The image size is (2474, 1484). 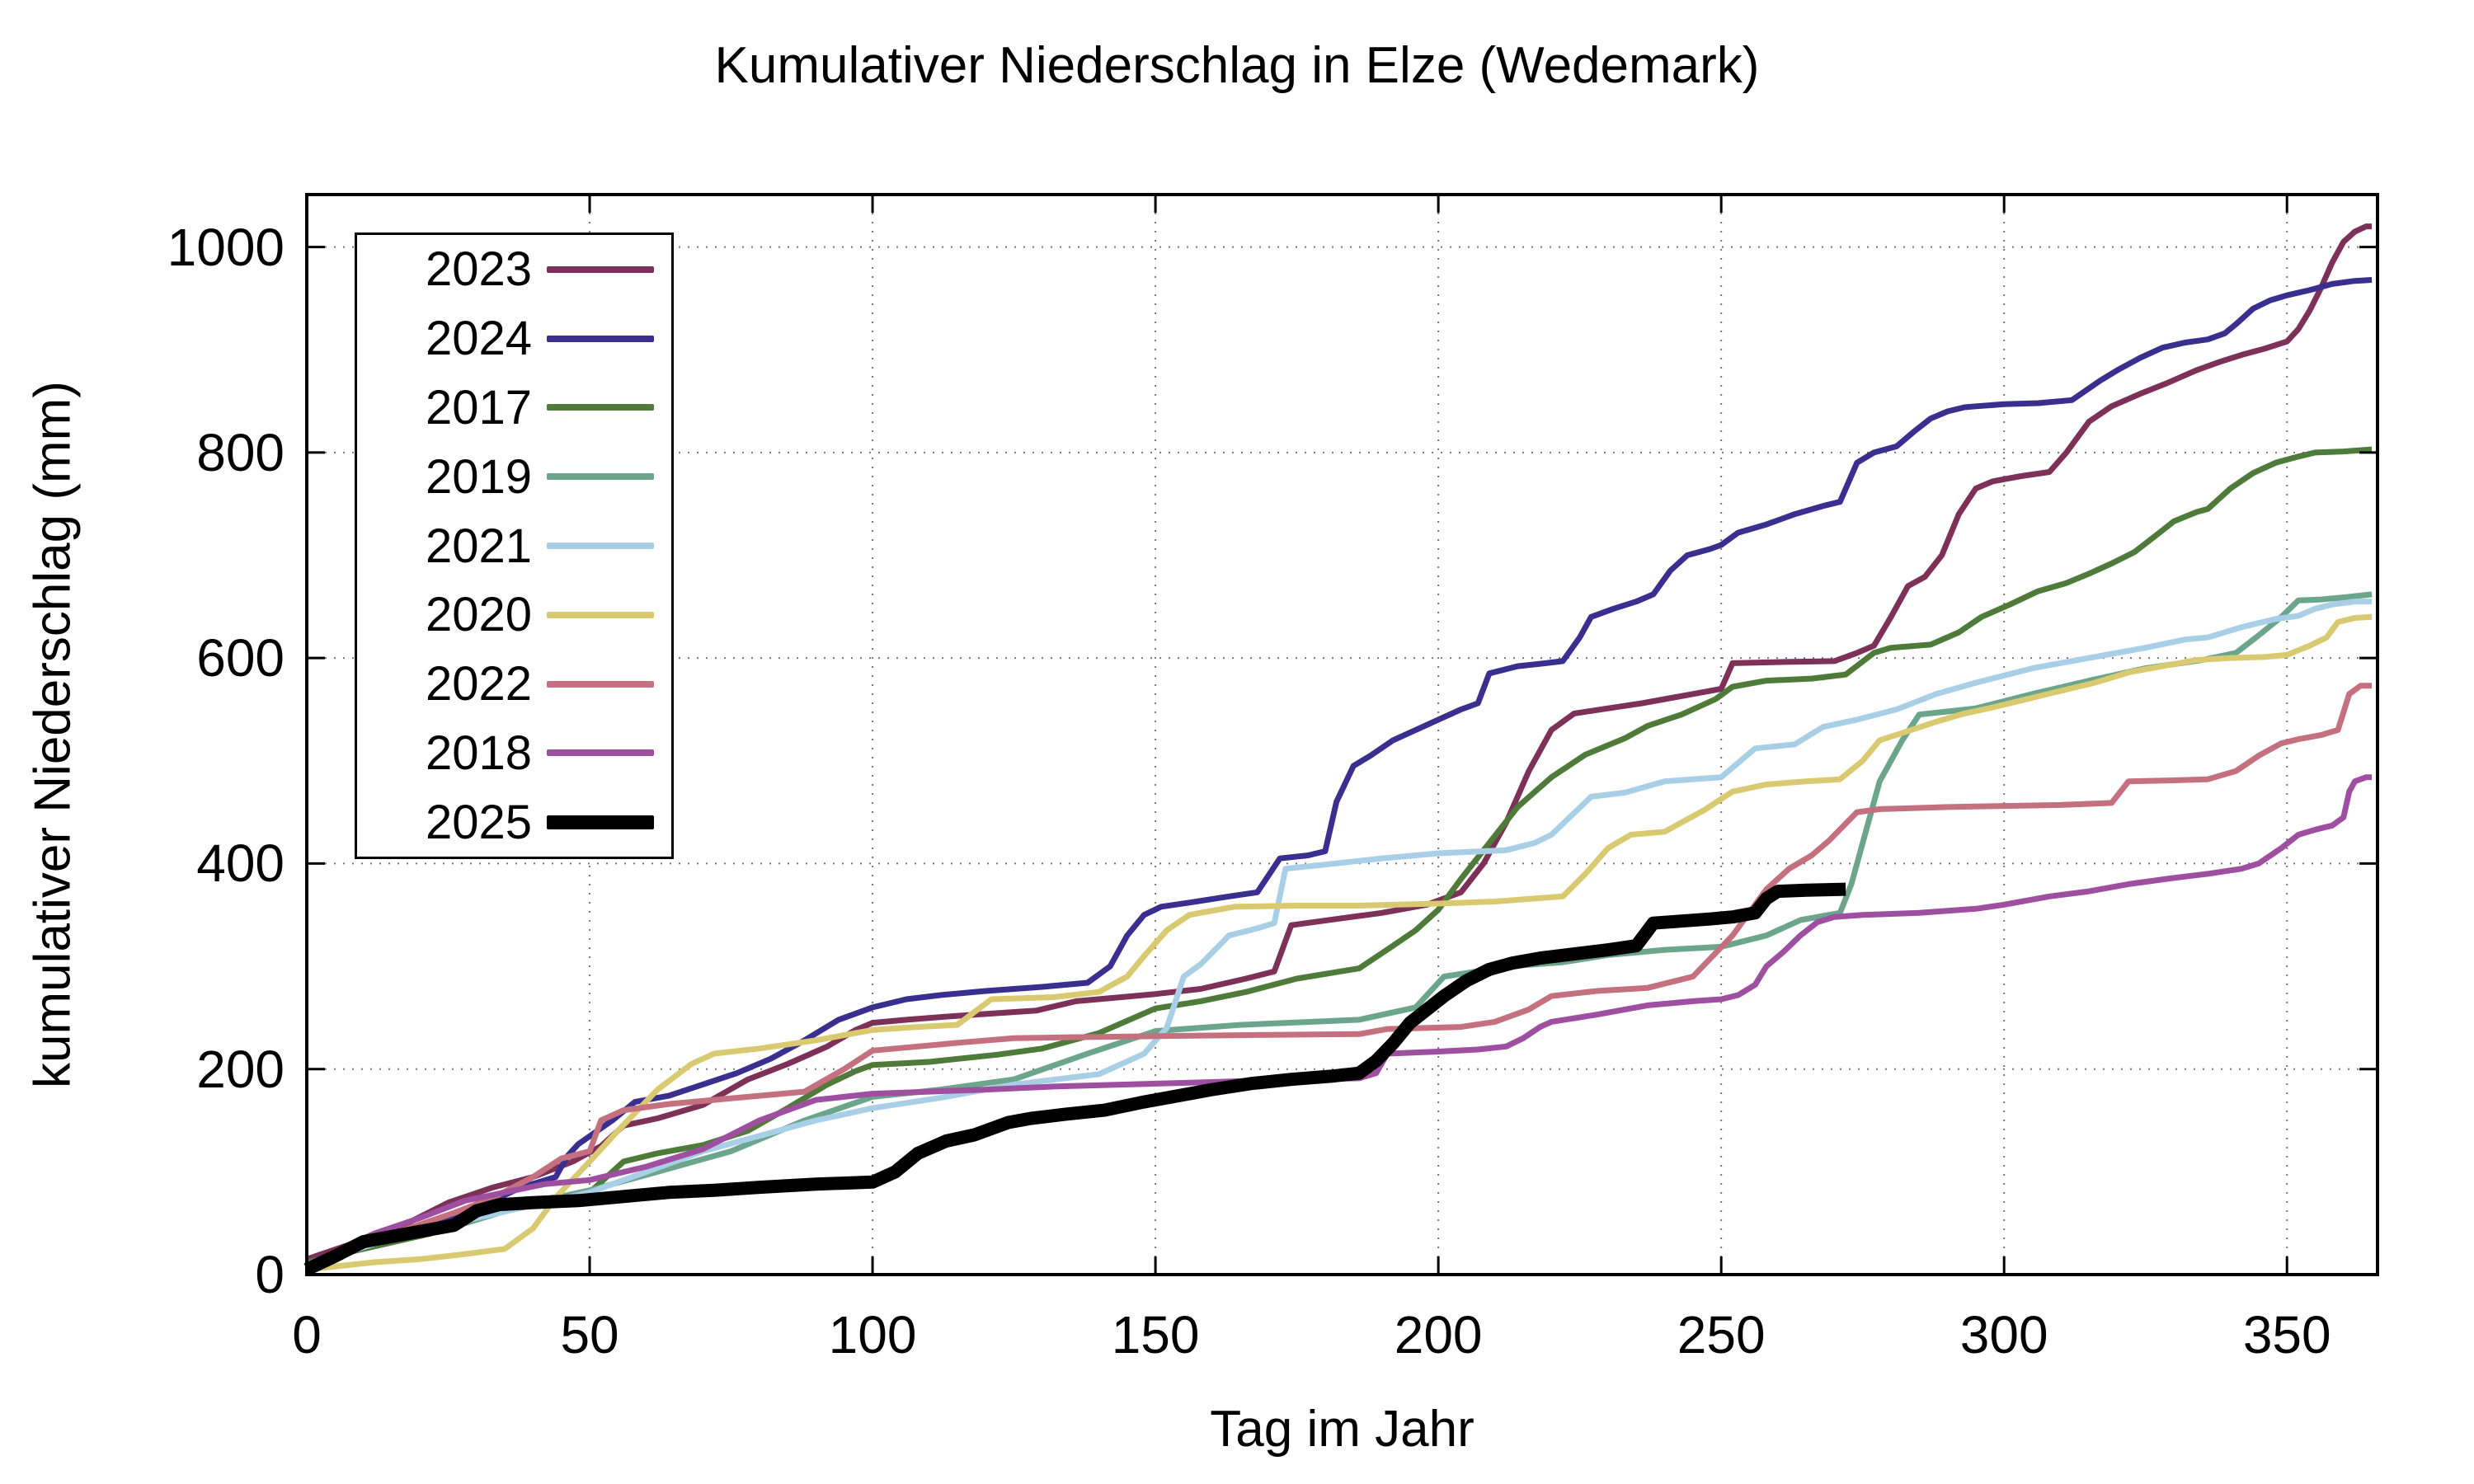 What do you see at coordinates (478, 684) in the screenshot?
I see `legend-label-2022: 2022` at bounding box center [478, 684].